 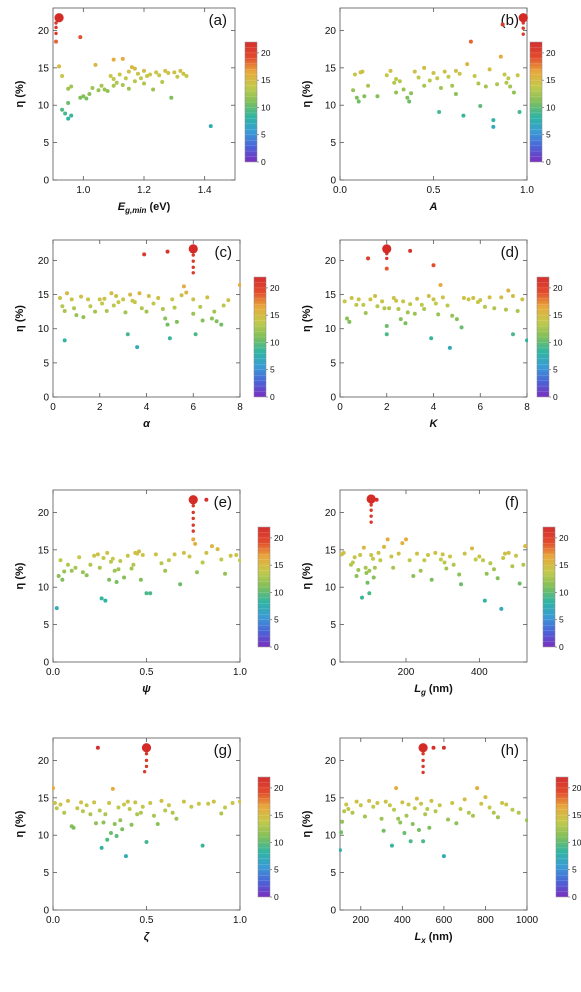 I want to click on colorbar: 0 5 10 15 20, so click(x=549, y=339).